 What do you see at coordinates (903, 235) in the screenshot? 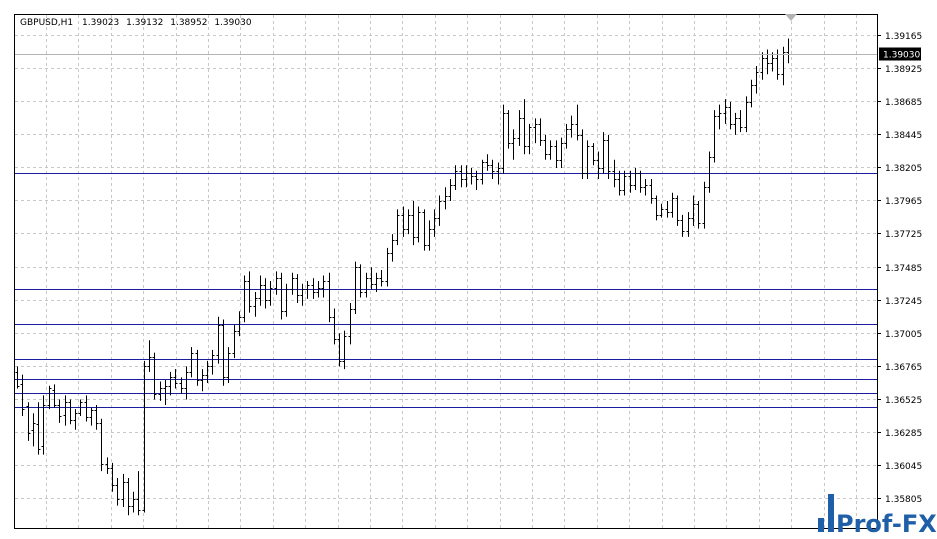
I see `y-tick-label: 1.37725` at bounding box center [903, 235].